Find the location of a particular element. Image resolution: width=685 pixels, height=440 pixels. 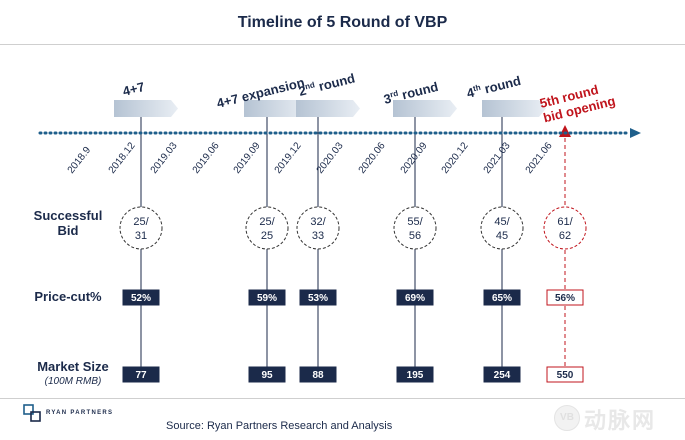

timeline-tick-label: 2021.03 is located at coordinates (497, 158).